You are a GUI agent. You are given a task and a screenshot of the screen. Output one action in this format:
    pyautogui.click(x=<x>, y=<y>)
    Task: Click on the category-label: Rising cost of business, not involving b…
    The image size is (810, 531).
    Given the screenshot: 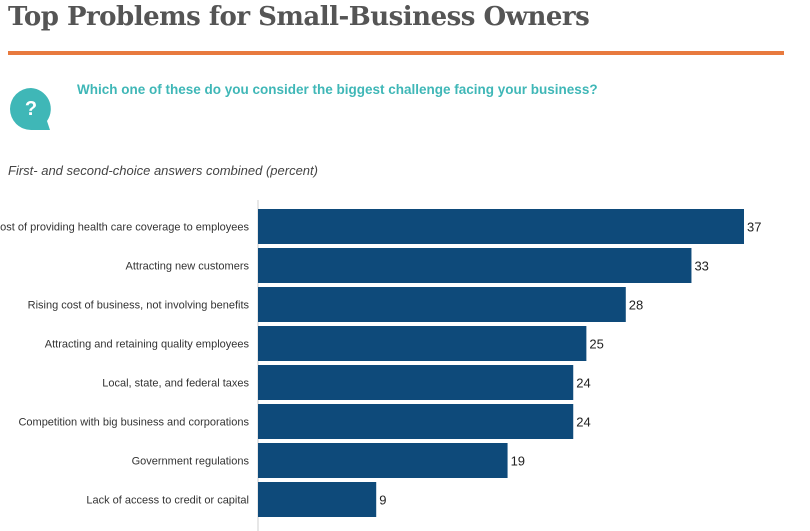 What is the action you would take?
    pyautogui.click(x=139, y=306)
    